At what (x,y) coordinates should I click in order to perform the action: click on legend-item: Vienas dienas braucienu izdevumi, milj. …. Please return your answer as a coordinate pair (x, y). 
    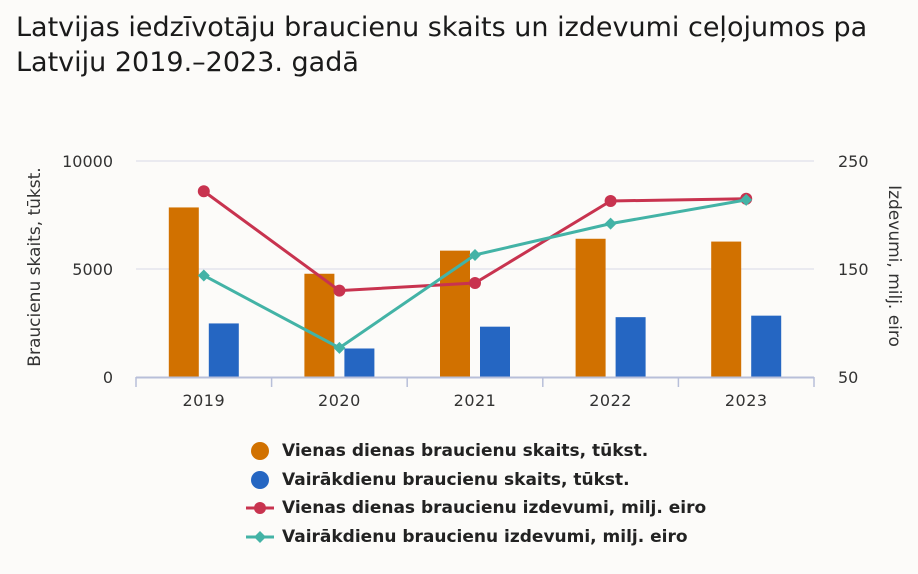
    Looking at the image, I should click on (475, 508).